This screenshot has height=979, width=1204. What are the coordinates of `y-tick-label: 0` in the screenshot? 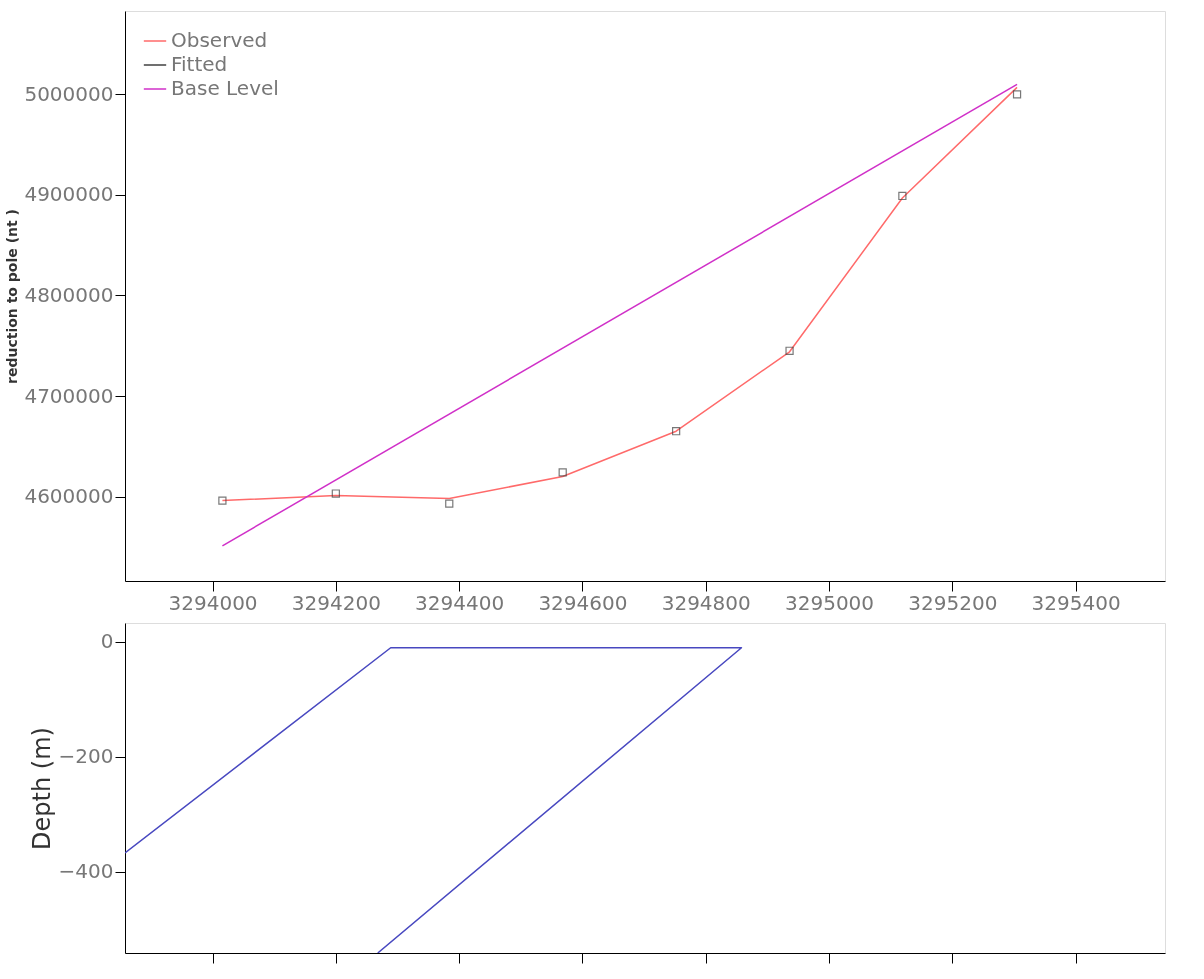 It's located at (107, 641).